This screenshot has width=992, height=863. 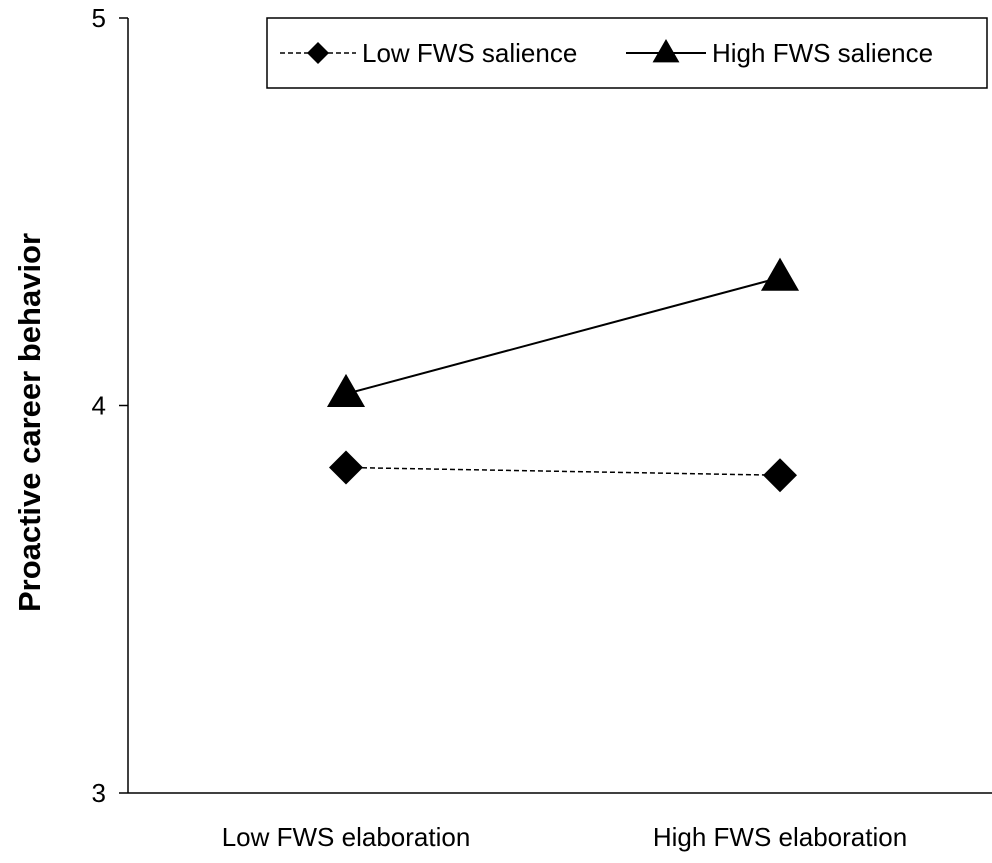 I want to click on legend-label: High FWS salience, so click(x=822, y=53).